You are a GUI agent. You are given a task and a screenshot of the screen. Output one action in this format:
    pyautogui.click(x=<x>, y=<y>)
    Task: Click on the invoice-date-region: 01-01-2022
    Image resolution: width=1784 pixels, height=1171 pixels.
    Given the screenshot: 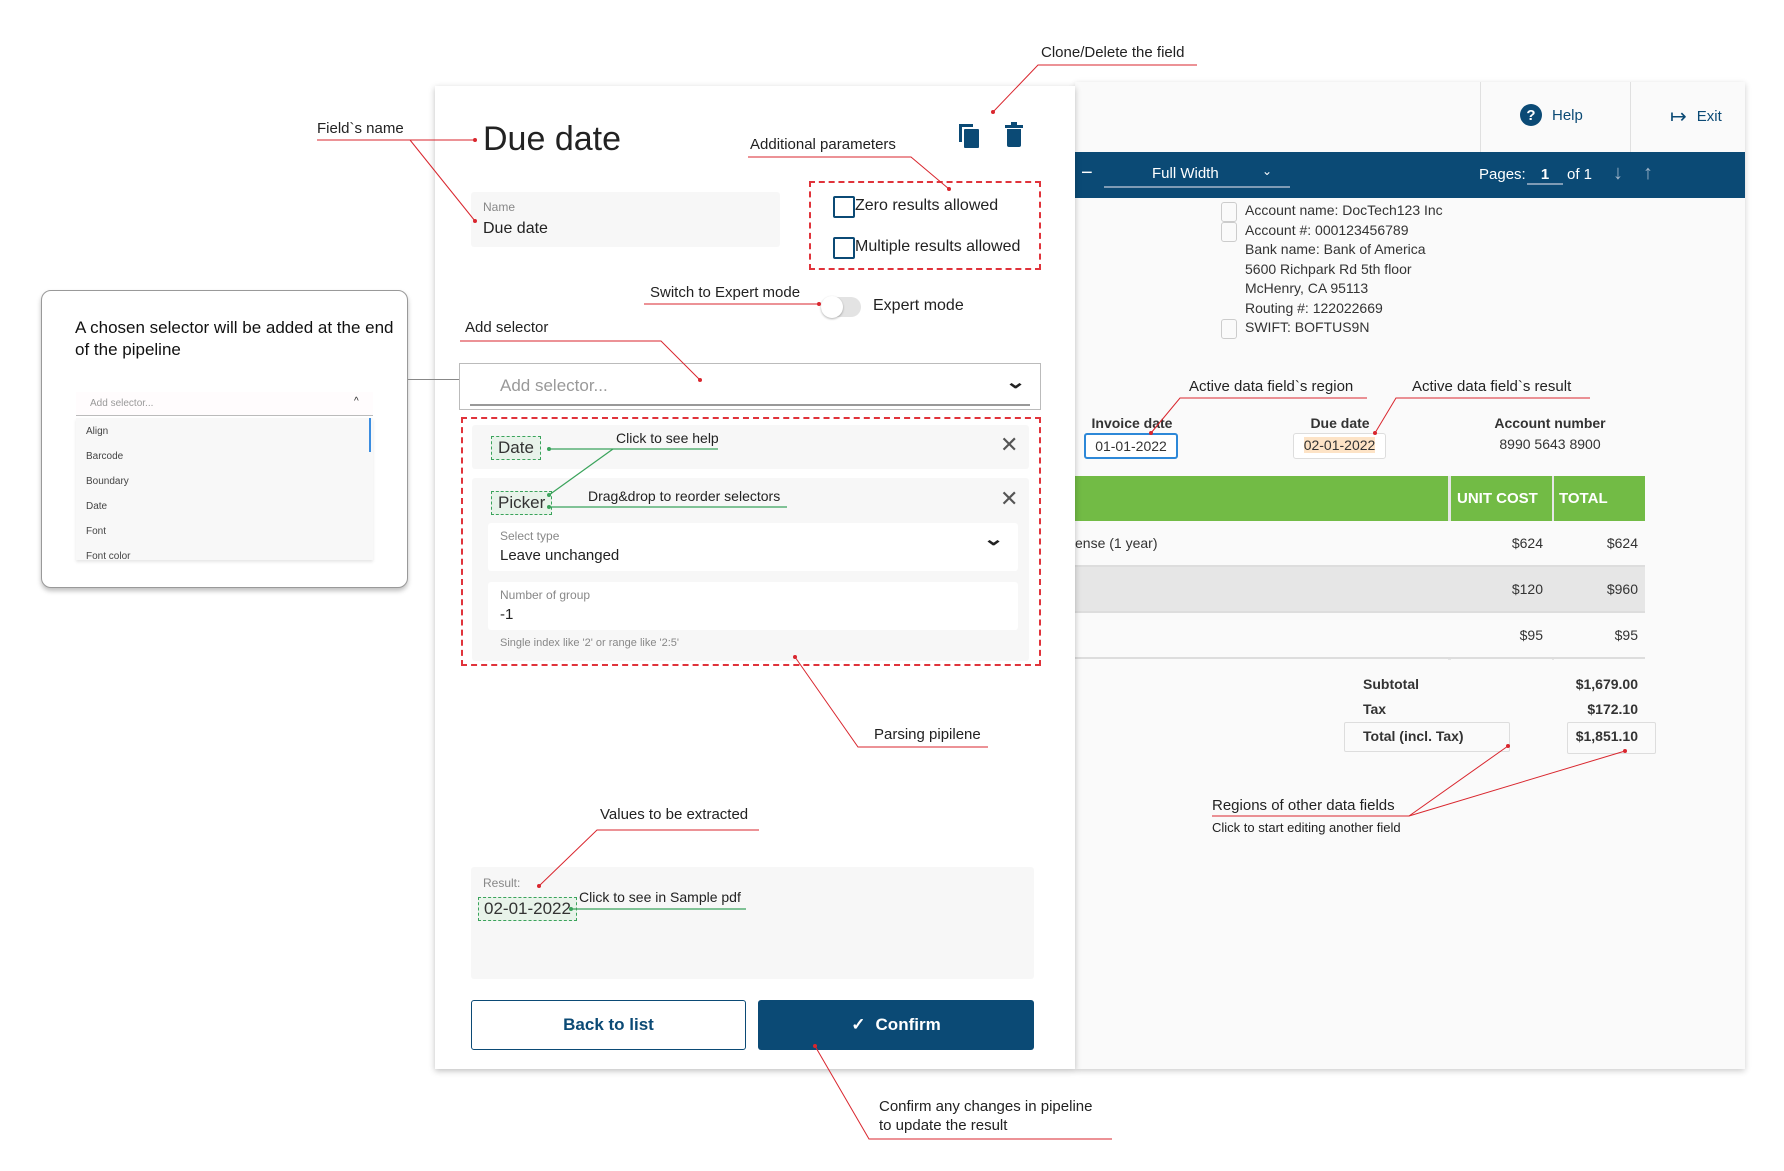 What is the action you would take?
    pyautogui.click(x=1131, y=446)
    